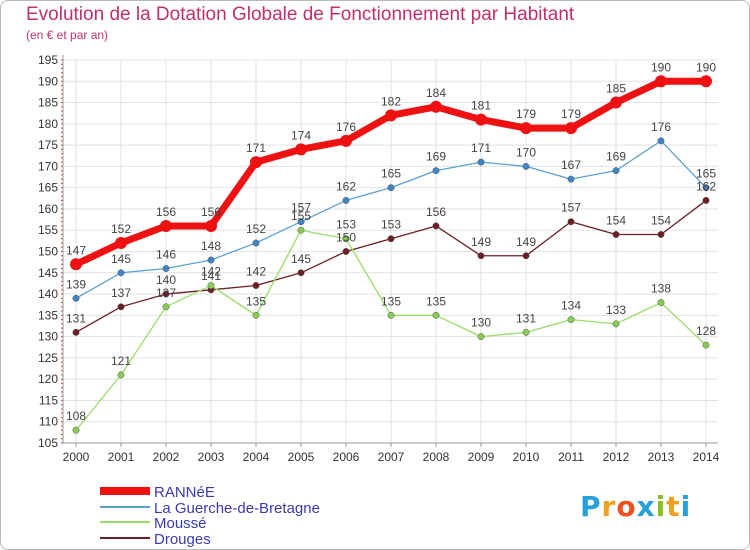  I want to click on legend-label-drouges: Drouges, so click(182, 539).